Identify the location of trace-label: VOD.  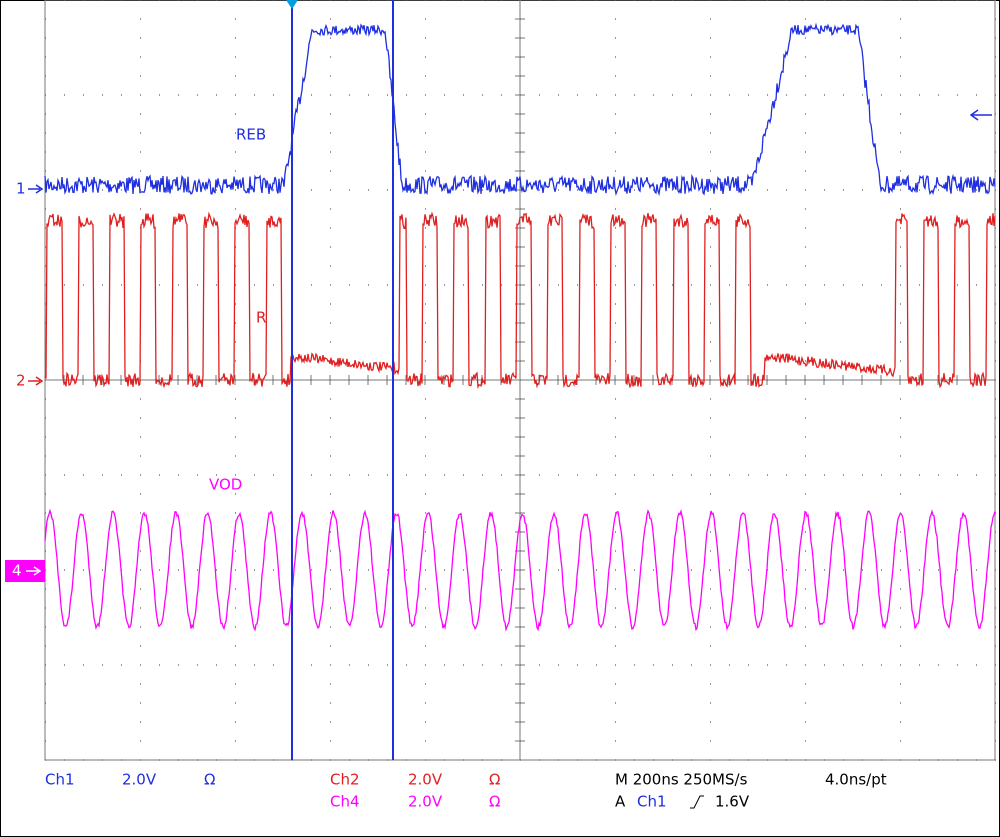
(225, 485).